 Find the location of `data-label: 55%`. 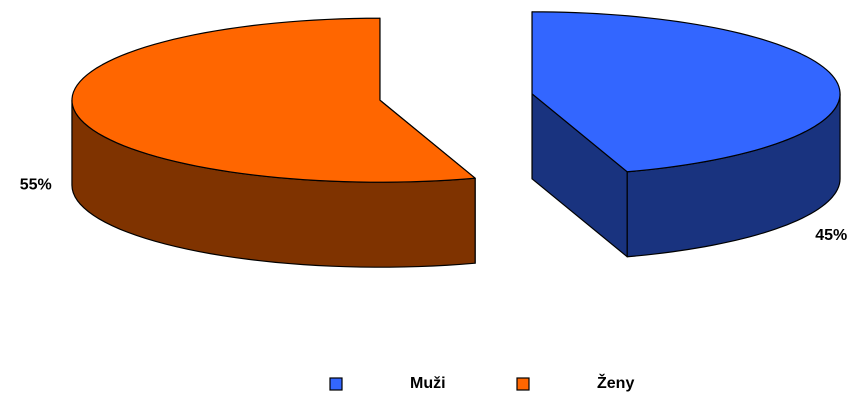

data-label: 55% is located at coordinates (36, 184).